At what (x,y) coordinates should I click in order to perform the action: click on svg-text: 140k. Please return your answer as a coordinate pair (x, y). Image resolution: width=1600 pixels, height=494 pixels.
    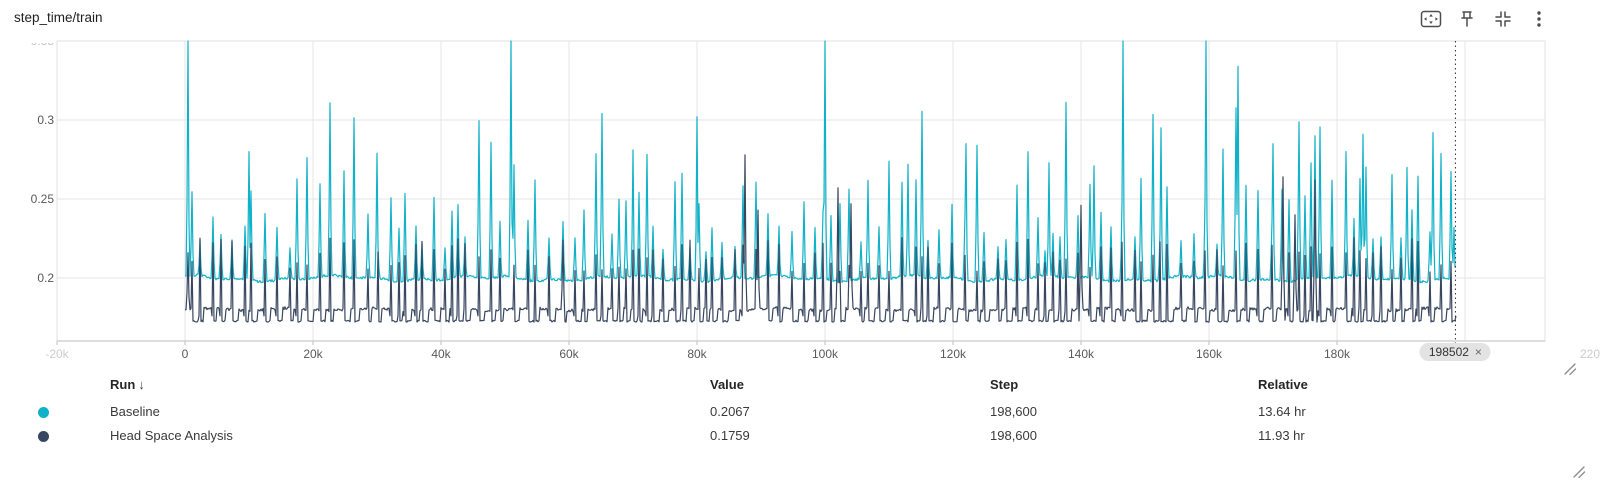
    Looking at the image, I should click on (1081, 354).